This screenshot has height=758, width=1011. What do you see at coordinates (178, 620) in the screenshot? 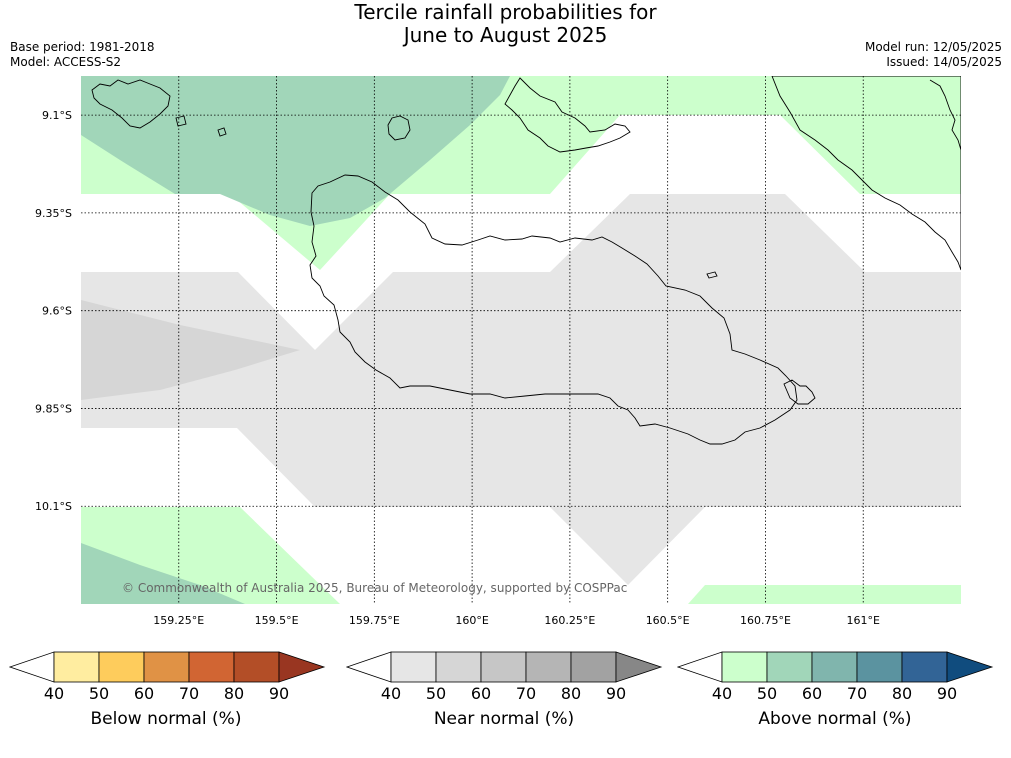
I see `lon-label: 159.25°E` at bounding box center [178, 620].